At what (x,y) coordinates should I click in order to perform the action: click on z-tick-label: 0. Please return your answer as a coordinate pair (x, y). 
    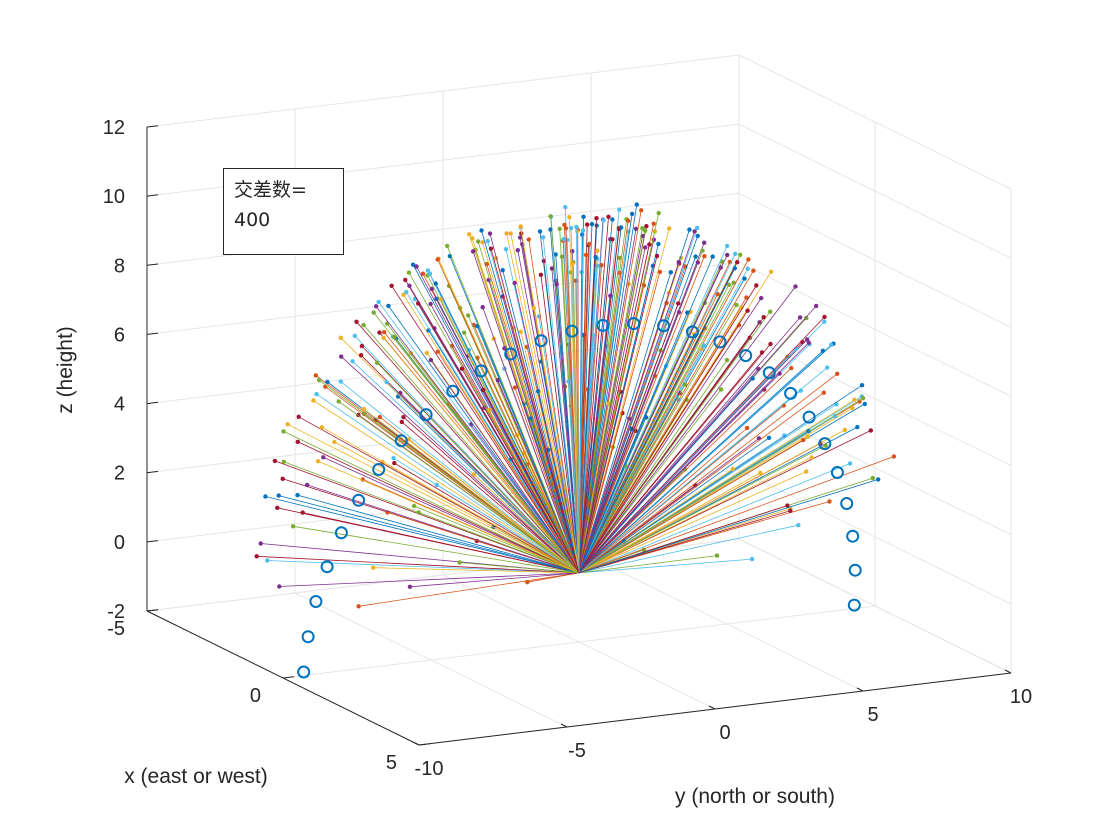
    Looking at the image, I should click on (119, 543).